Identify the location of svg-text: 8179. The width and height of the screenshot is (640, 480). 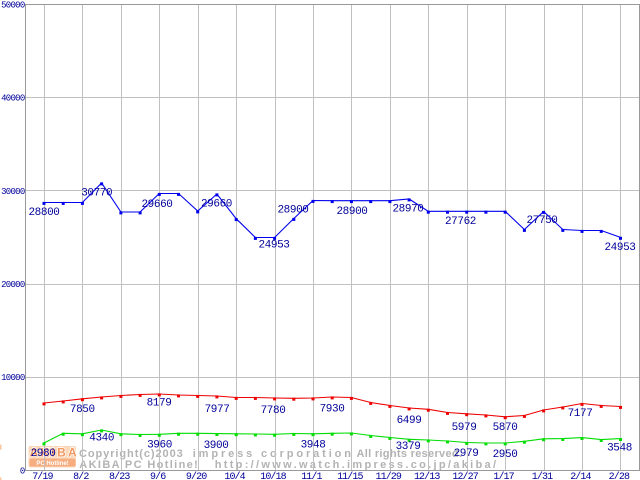
(159, 403).